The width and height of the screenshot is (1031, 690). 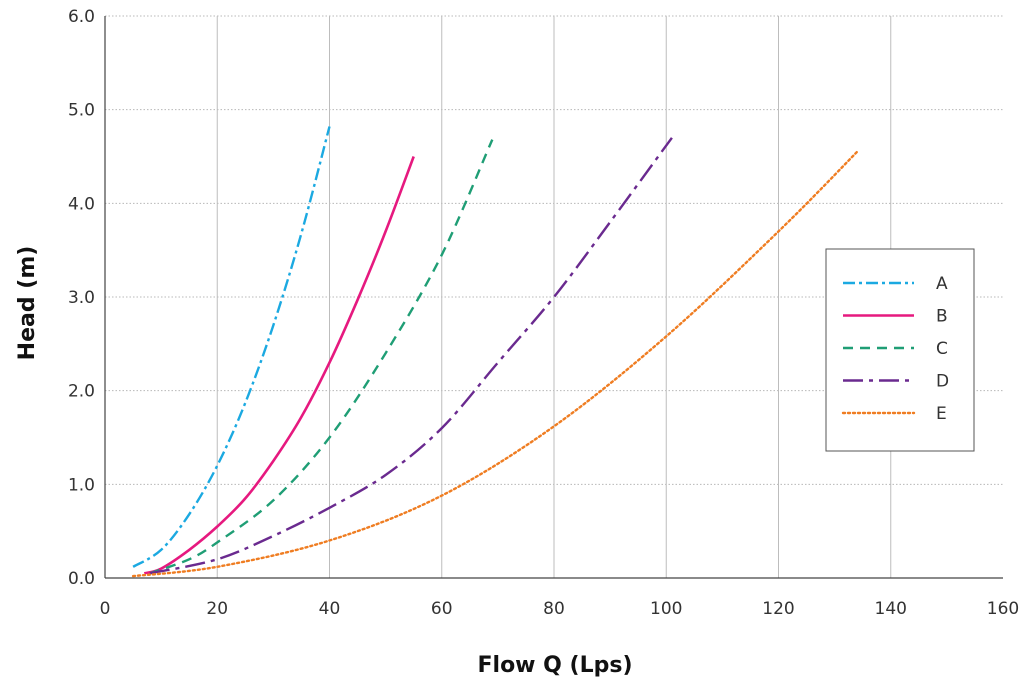 I want to click on y-tick-label: 4.0, so click(x=81, y=204).